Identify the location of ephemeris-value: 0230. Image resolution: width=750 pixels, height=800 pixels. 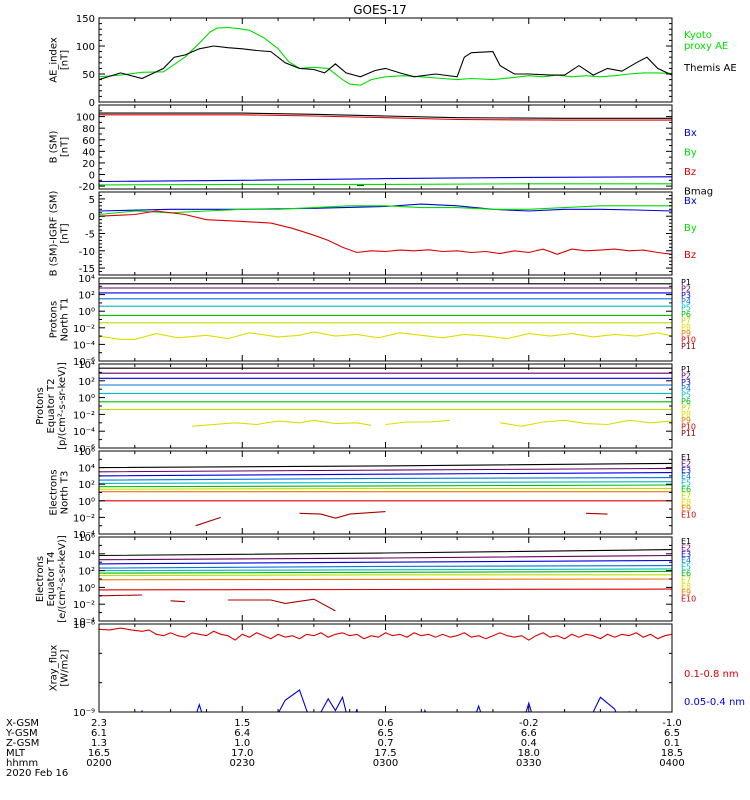
(242, 763).